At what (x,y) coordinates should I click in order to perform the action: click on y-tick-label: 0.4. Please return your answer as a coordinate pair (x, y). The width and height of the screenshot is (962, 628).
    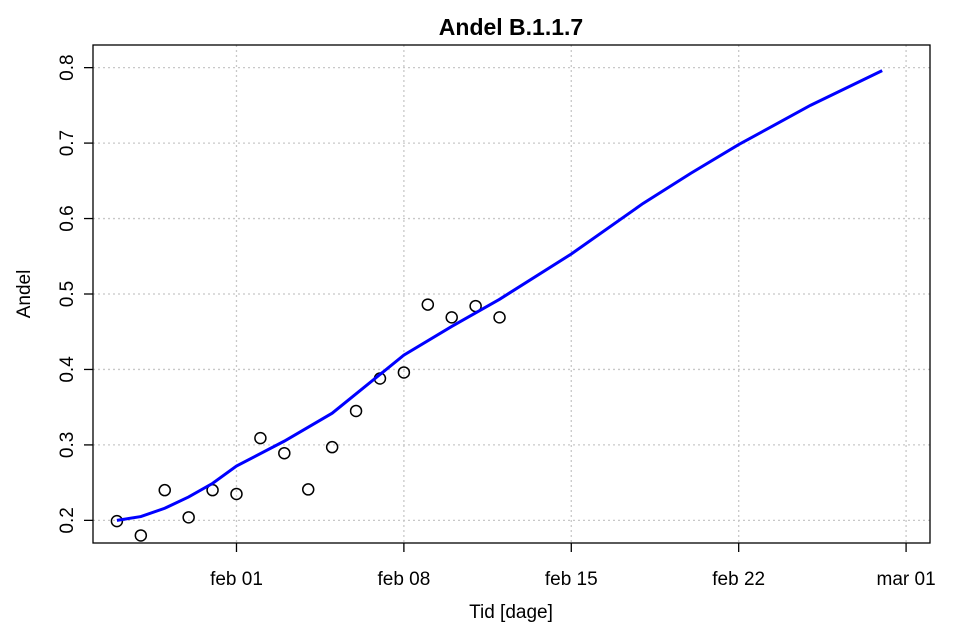
    Looking at the image, I should click on (67, 369).